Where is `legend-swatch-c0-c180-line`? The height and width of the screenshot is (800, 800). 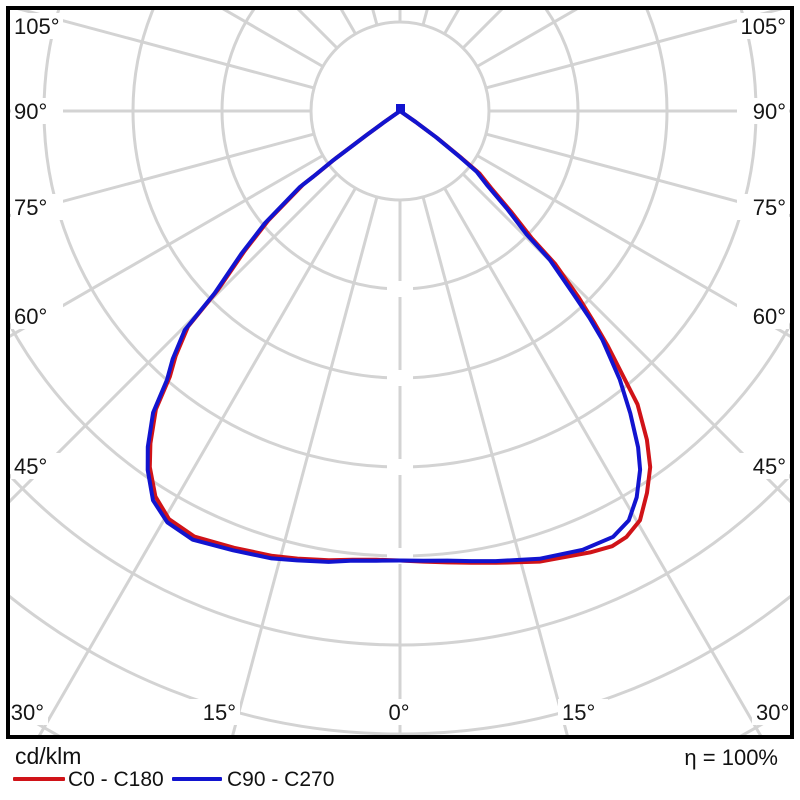 legend-swatch-c0-c180-line is located at coordinates (39, 779).